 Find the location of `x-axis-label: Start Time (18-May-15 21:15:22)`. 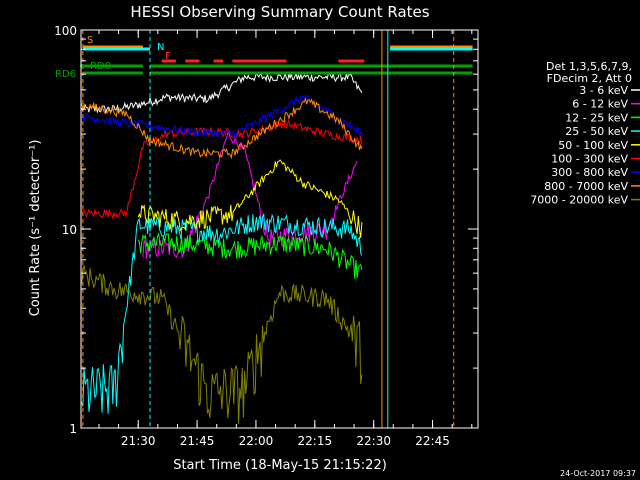

x-axis-label: Start Time (18-May-15 21:15:22) is located at coordinates (280, 465).